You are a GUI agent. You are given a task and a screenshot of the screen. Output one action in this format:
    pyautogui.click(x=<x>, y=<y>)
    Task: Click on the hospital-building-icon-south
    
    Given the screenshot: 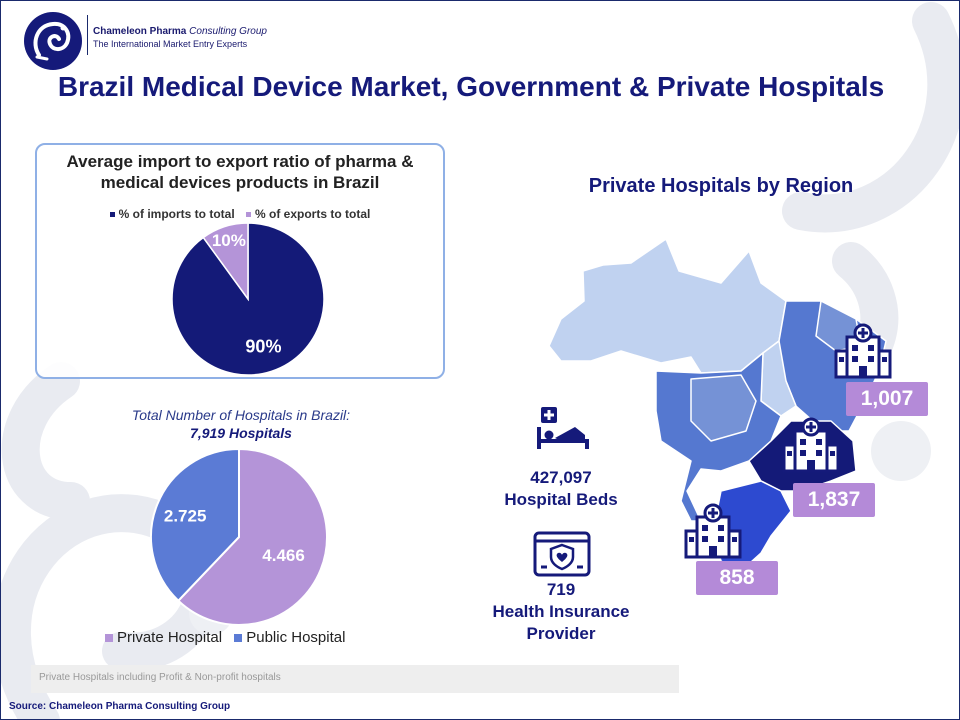 What is the action you would take?
    pyautogui.click(x=713, y=531)
    